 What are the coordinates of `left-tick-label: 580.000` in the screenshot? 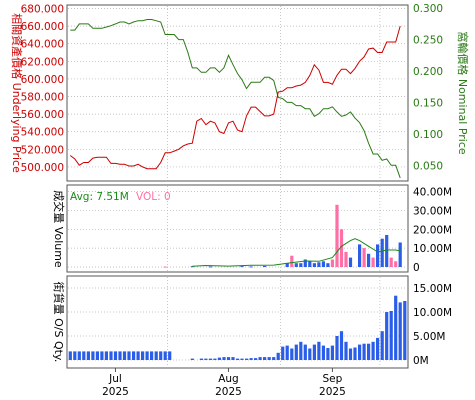 It's located at (42, 98).